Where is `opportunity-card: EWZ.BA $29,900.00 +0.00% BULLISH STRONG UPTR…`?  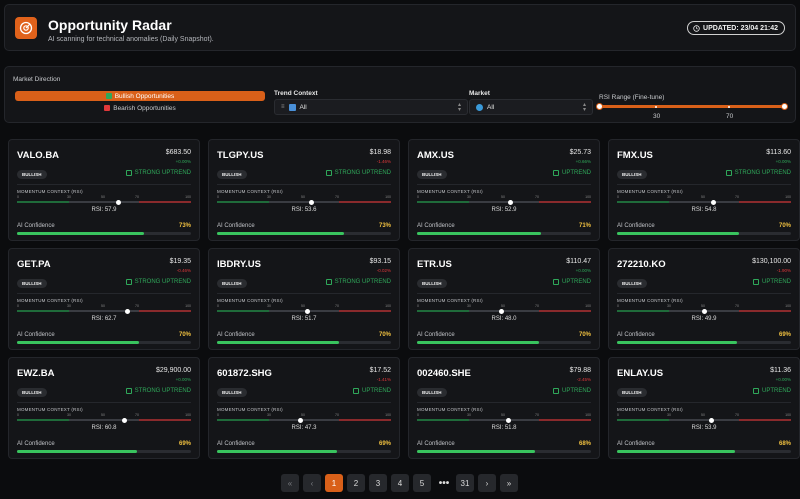
opportunity-card: EWZ.BA $29,900.00 +0.00% BULLISH STRONG UPTR… is located at coordinates (104, 408).